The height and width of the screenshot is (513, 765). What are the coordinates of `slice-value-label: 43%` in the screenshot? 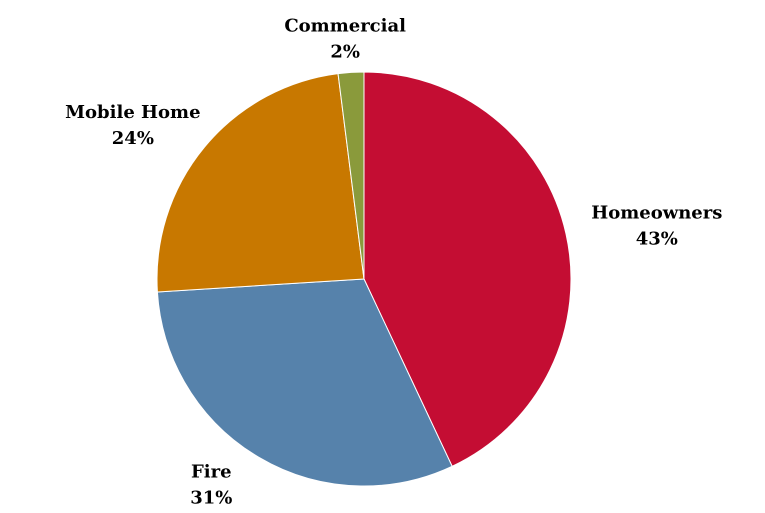 It's located at (657, 239).